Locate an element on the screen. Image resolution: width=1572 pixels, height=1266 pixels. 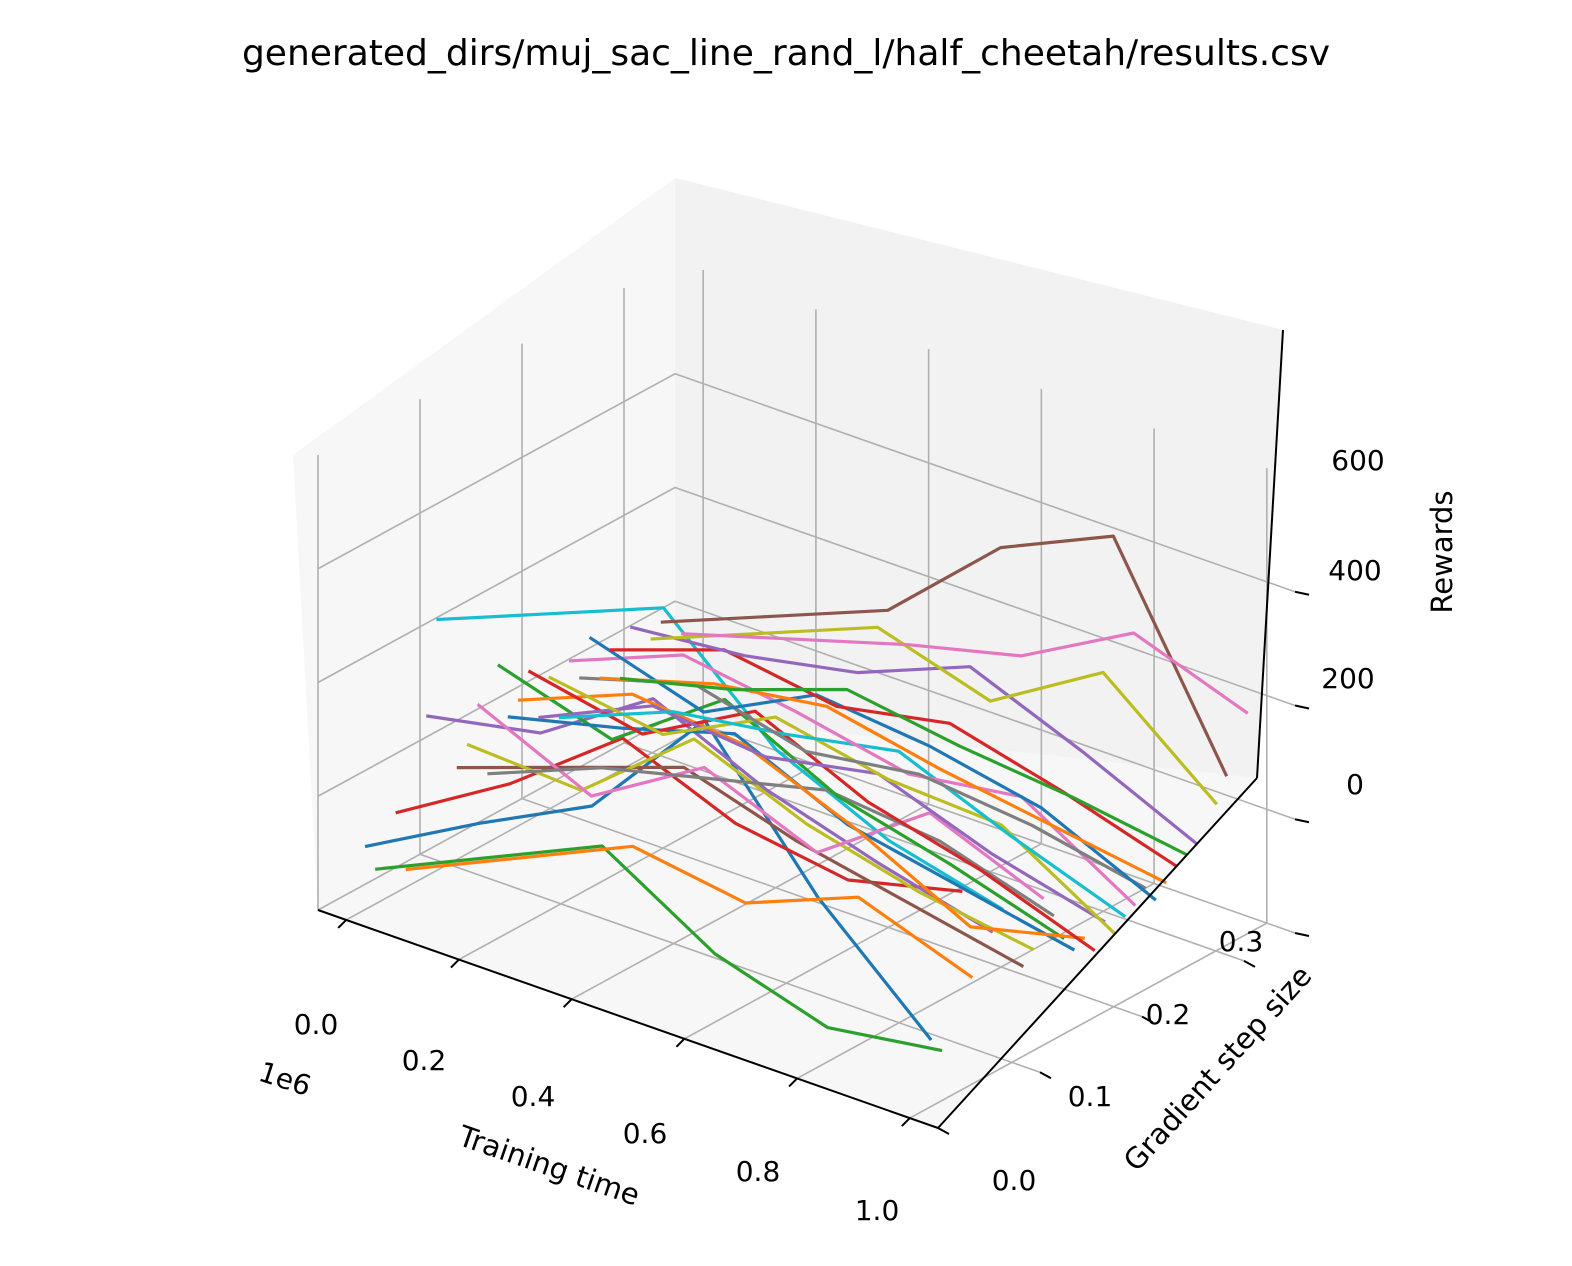
y-axis-label: Gradient step size is located at coordinates (1218, 1068).